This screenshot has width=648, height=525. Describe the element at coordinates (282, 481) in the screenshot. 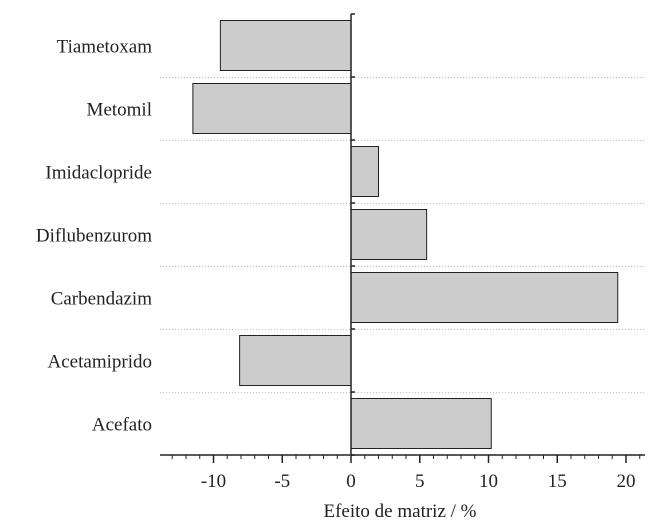

I see `x-tick-label: -5` at that location.